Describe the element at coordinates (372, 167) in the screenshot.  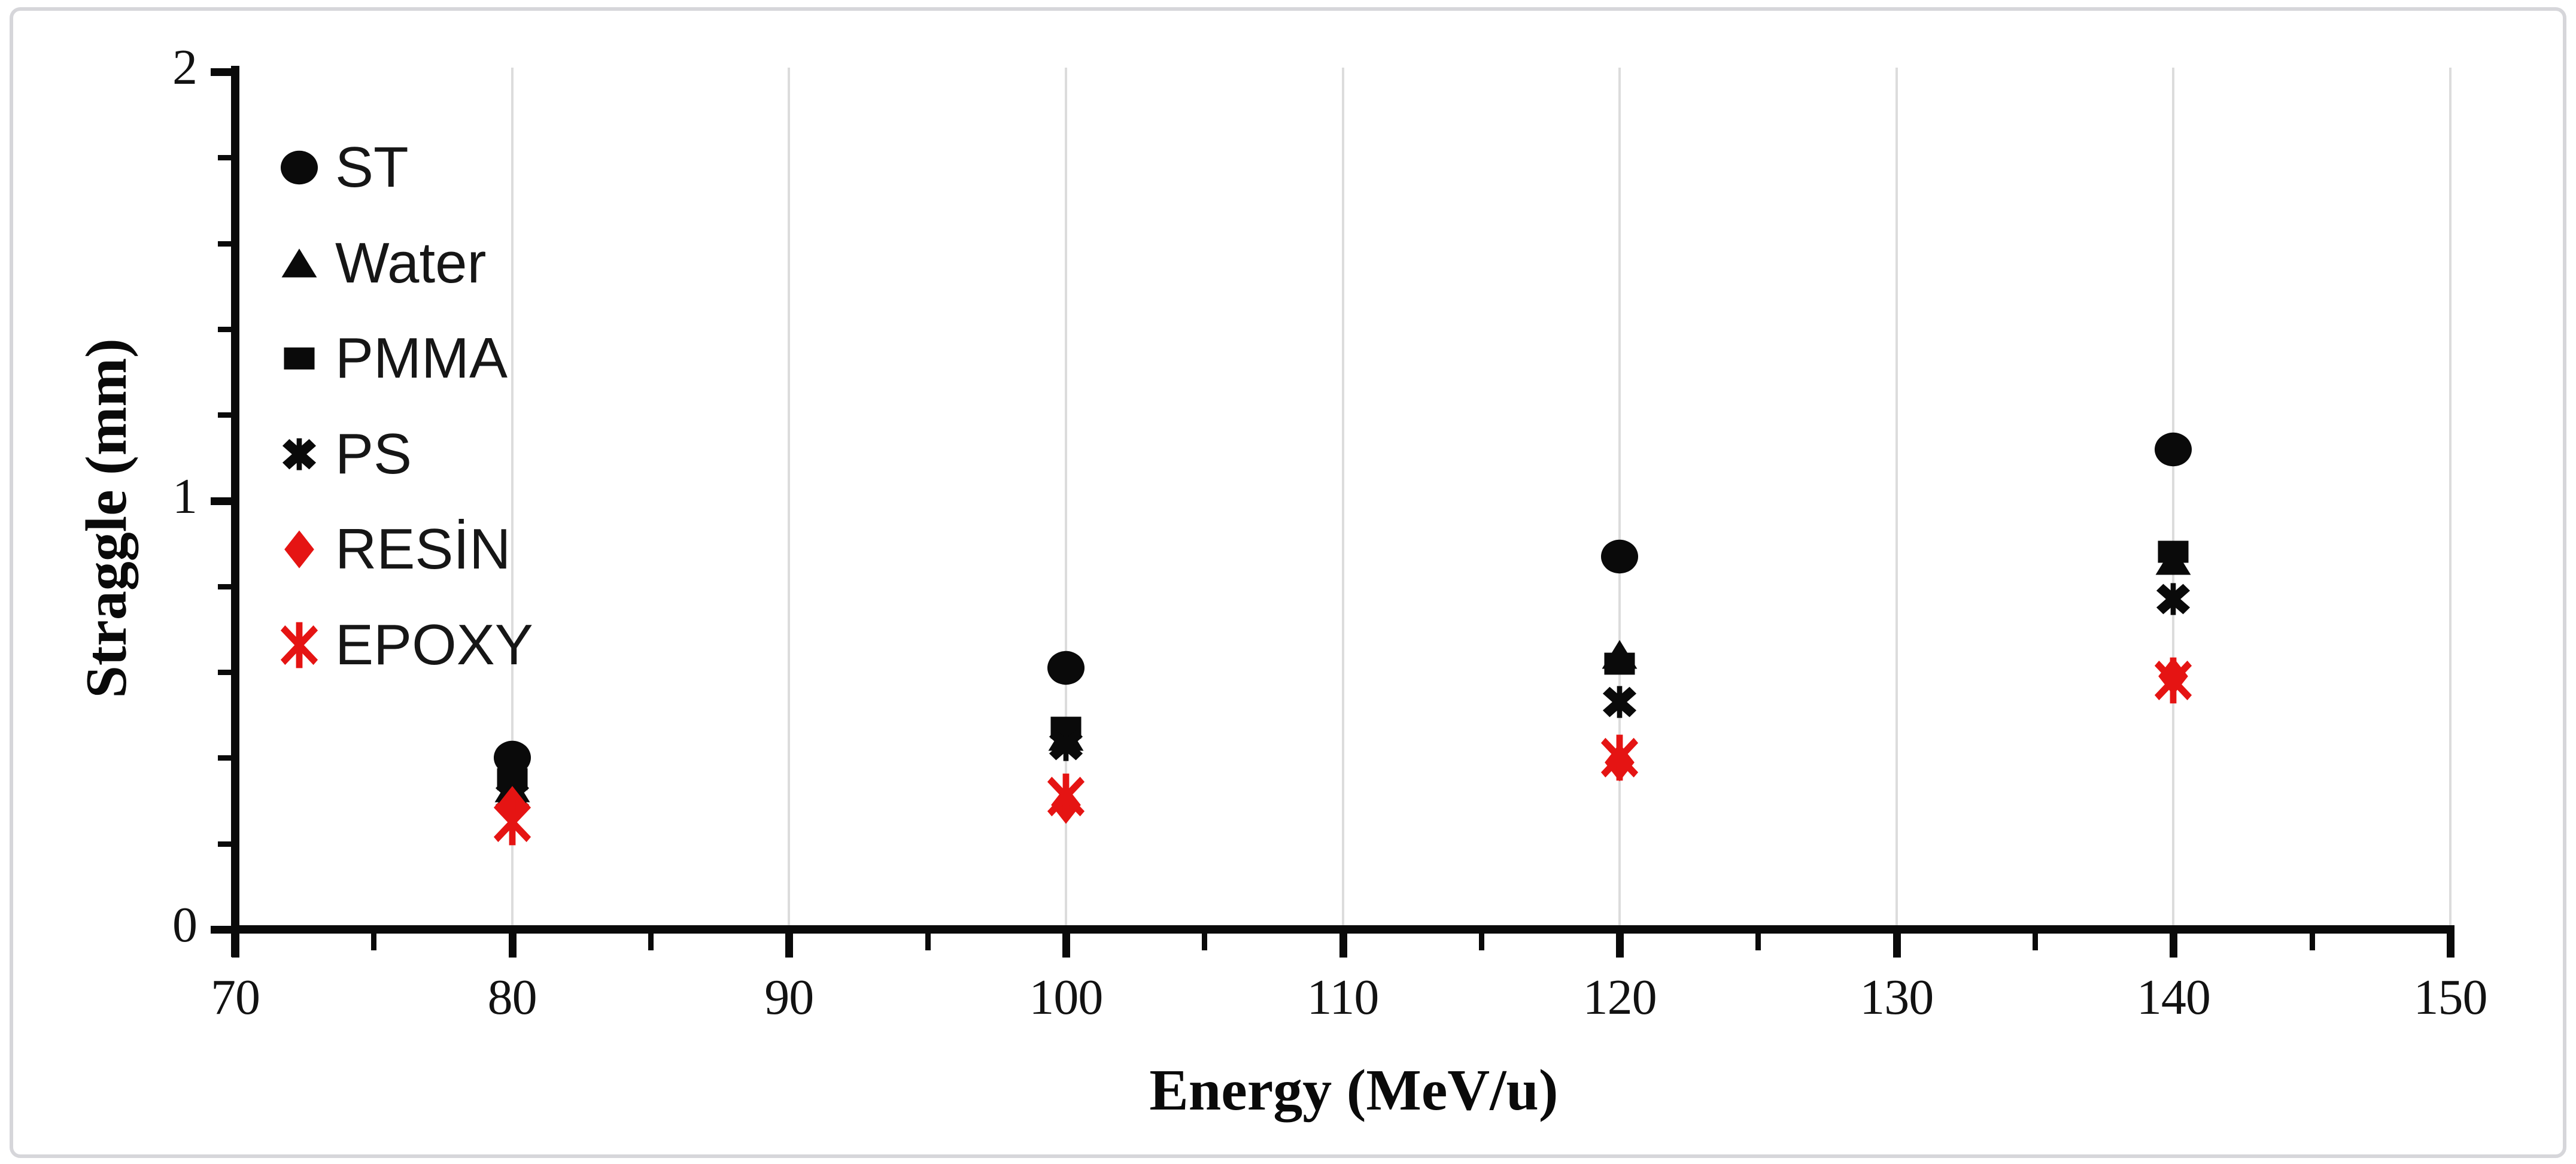
I see `legend-label: ST` at that location.